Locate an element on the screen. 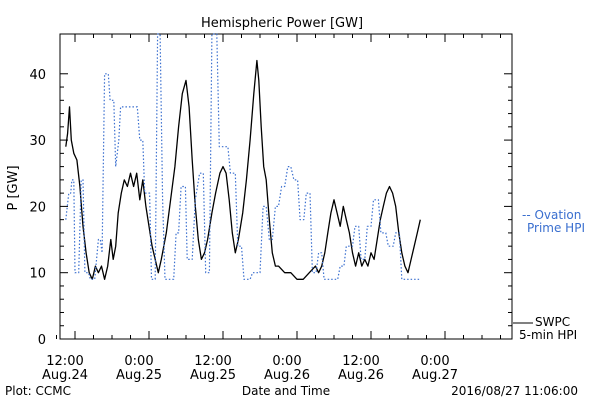  y-tick-label: 0 is located at coordinates (42, 340).